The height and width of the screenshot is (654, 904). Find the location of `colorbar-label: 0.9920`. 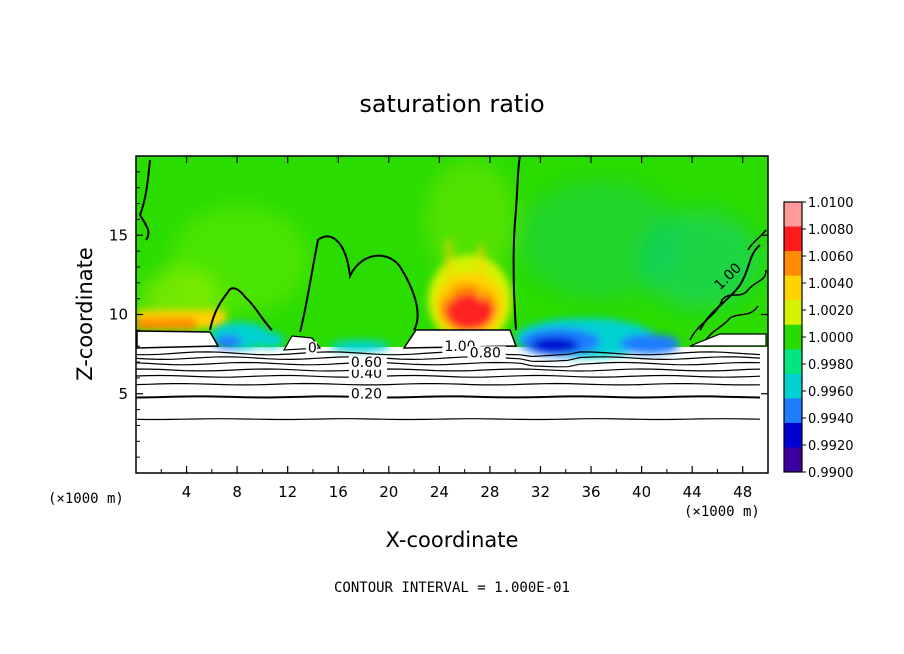

colorbar-label: 0.9920 is located at coordinates (831, 446).